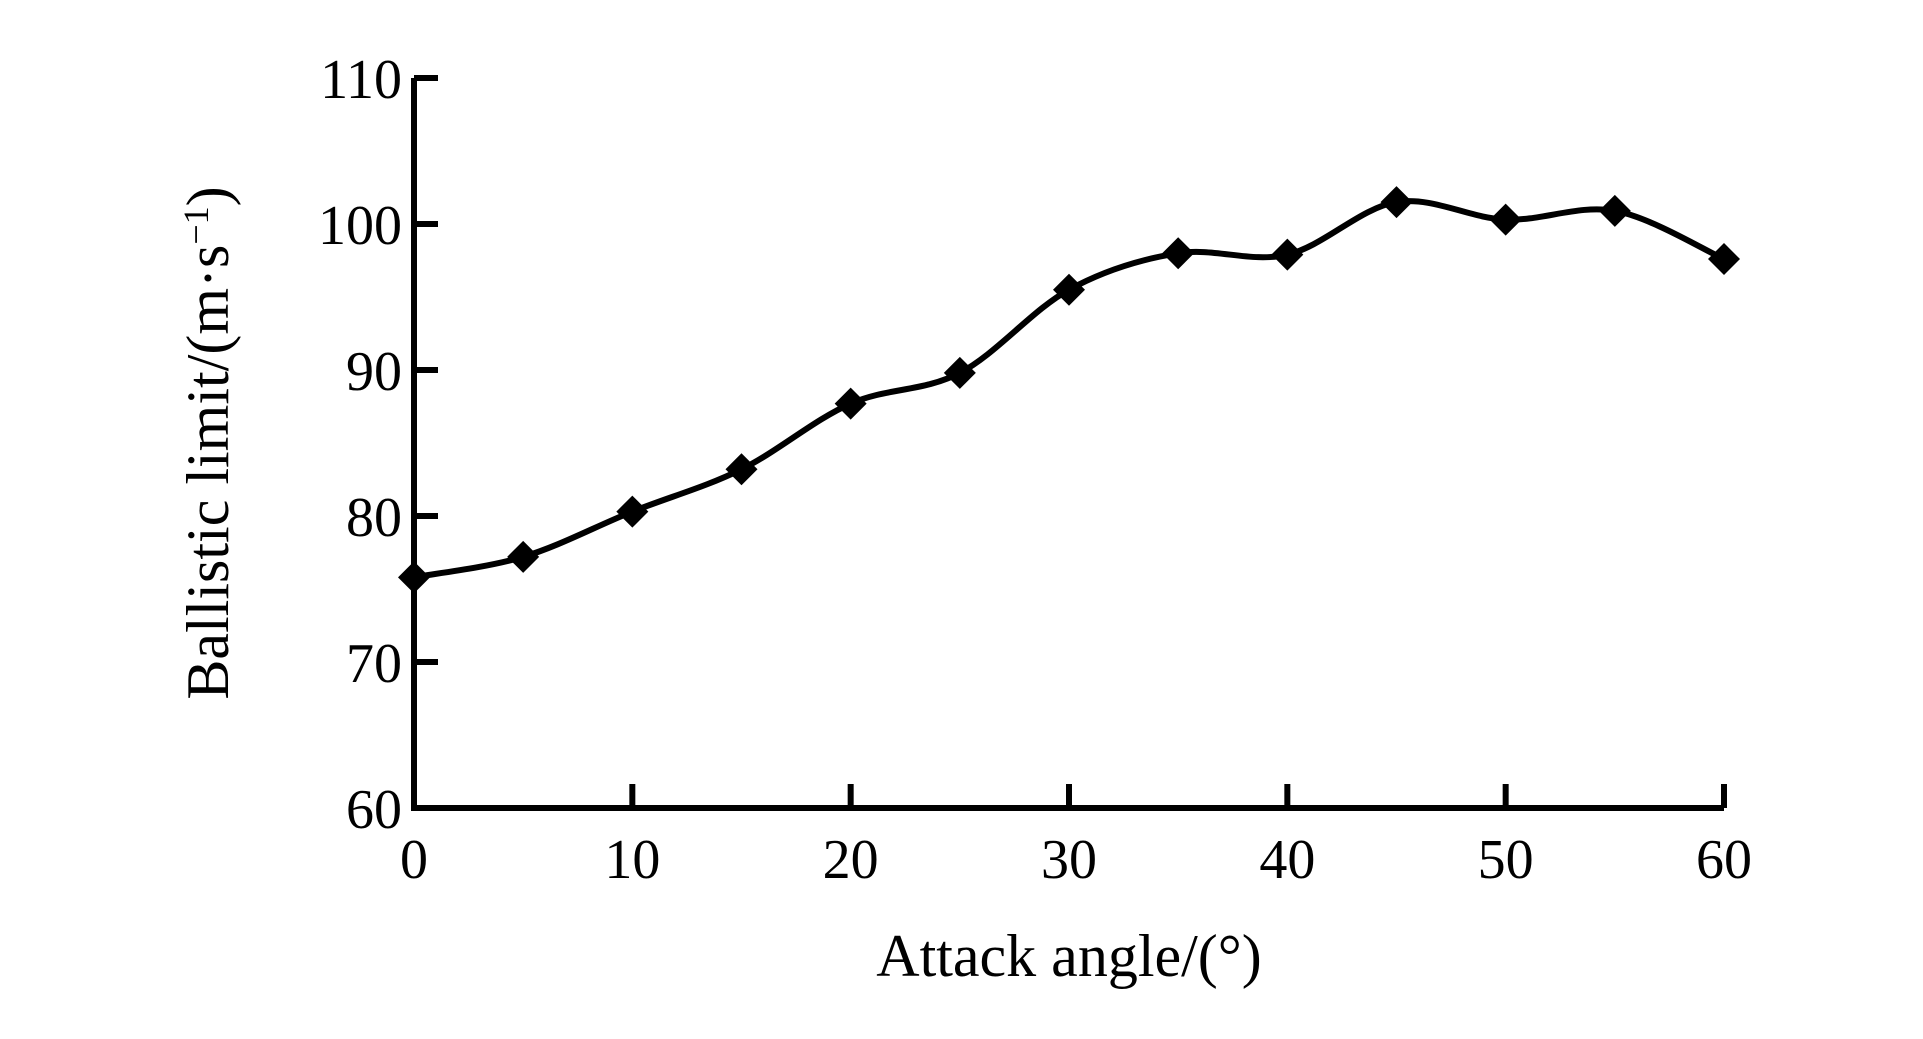  I want to click on y-tick-label: 110, so click(361, 80).